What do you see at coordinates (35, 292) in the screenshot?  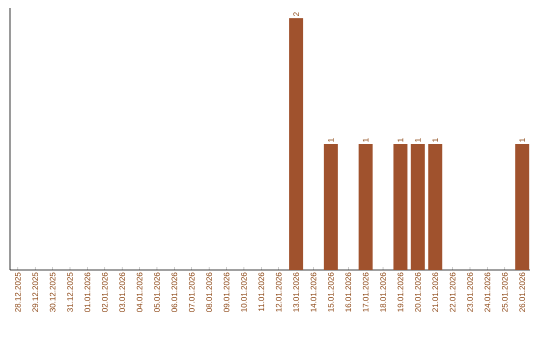 I see `x-tick-label: 29.12.2025` at bounding box center [35, 292].